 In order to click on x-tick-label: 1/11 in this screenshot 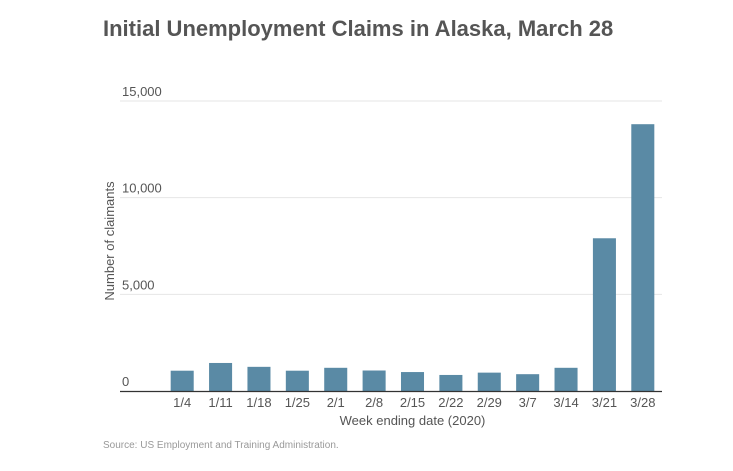, I will do `click(220, 402)`.